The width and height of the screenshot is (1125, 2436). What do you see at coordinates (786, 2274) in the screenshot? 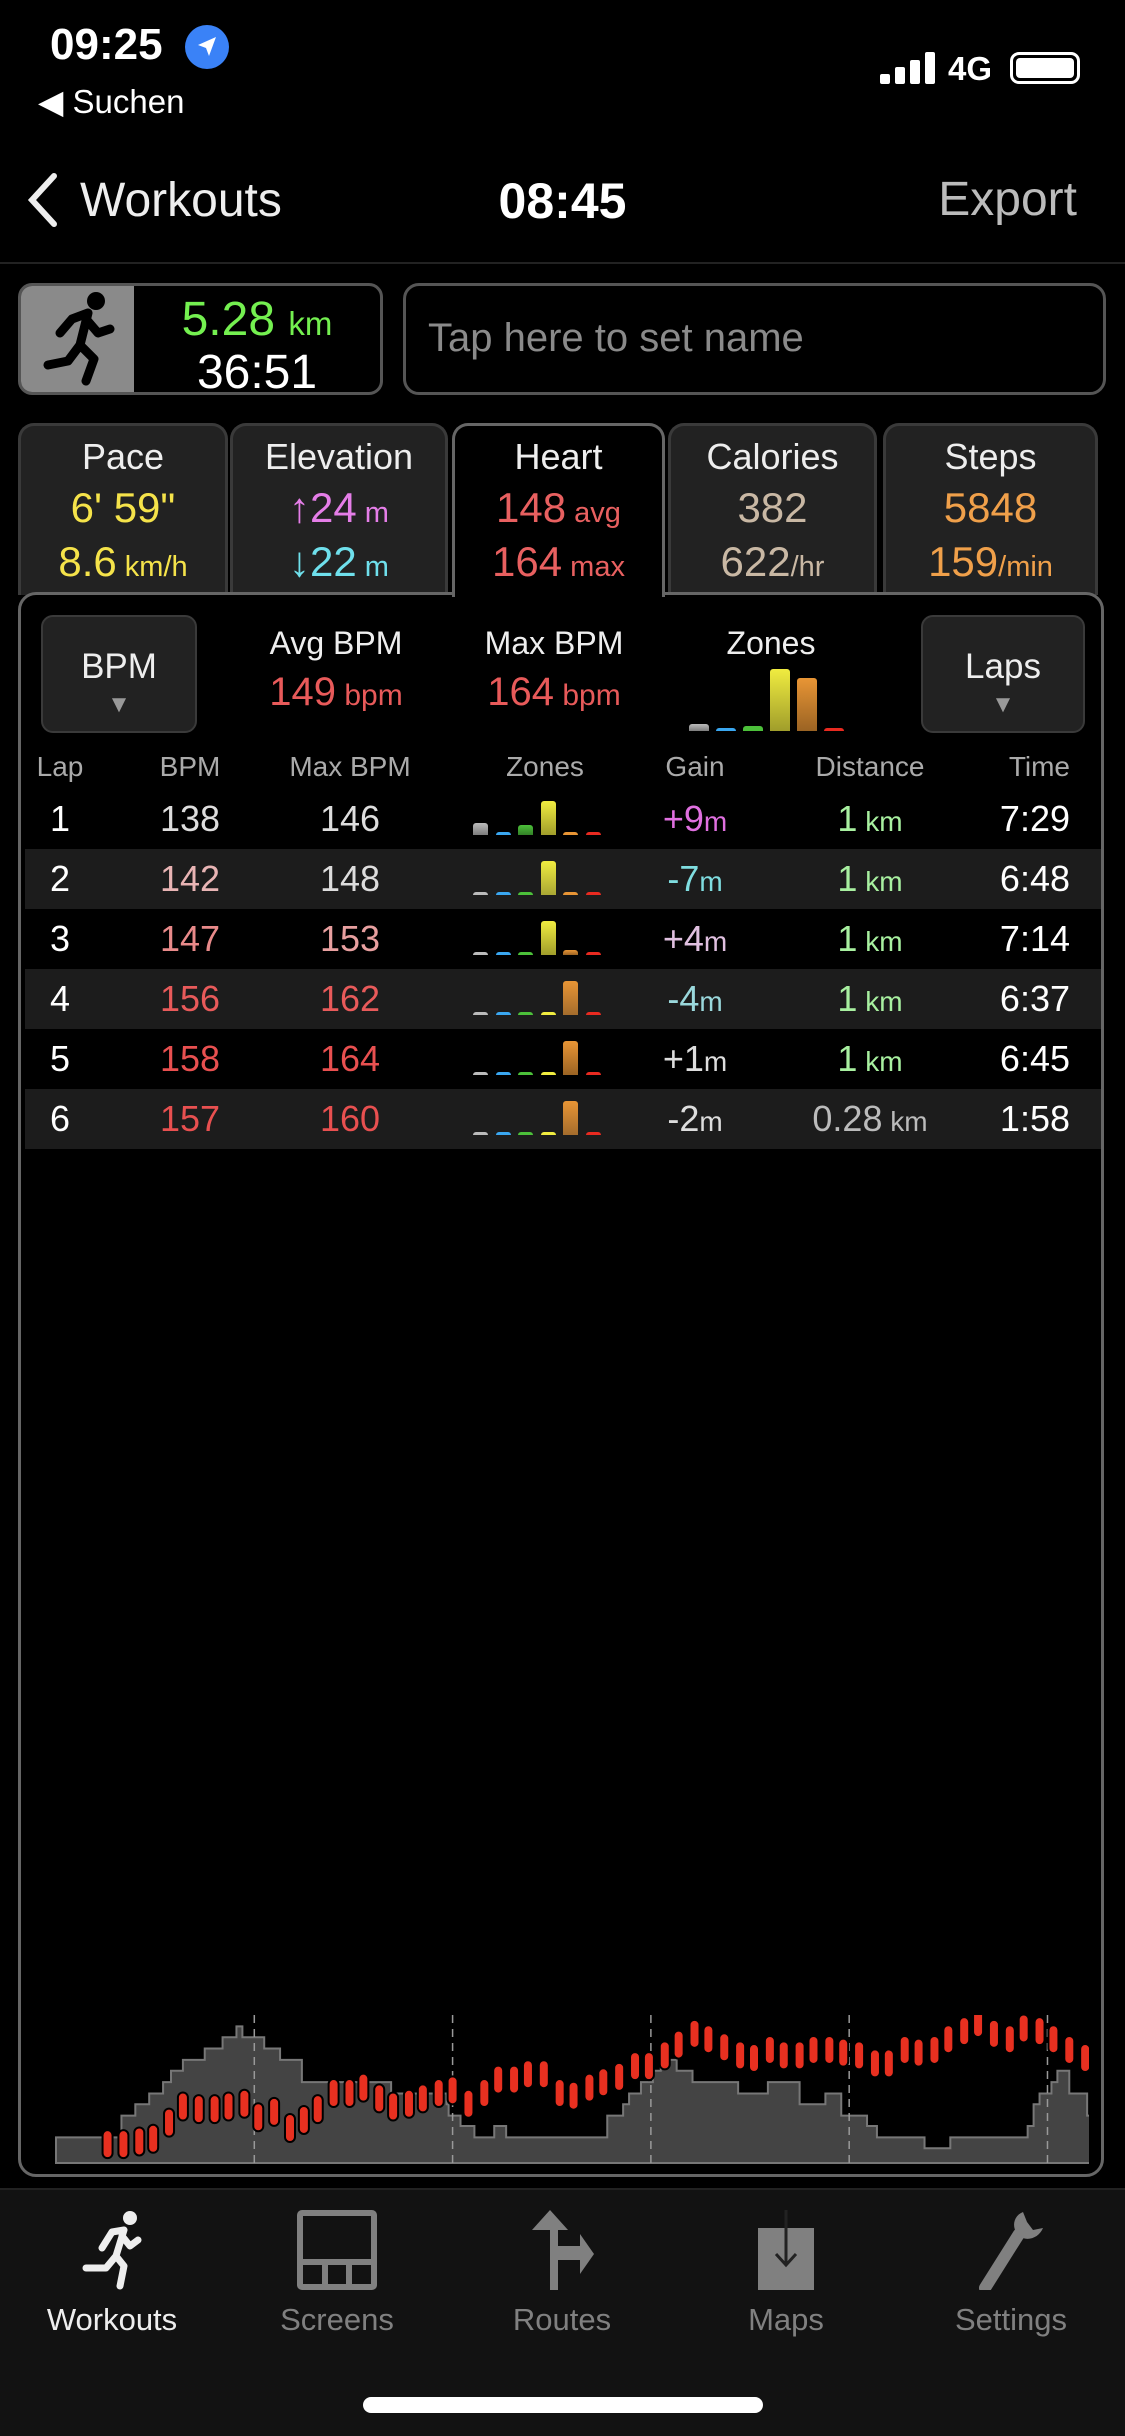
I see `tab-maps: Maps` at bounding box center [786, 2274].